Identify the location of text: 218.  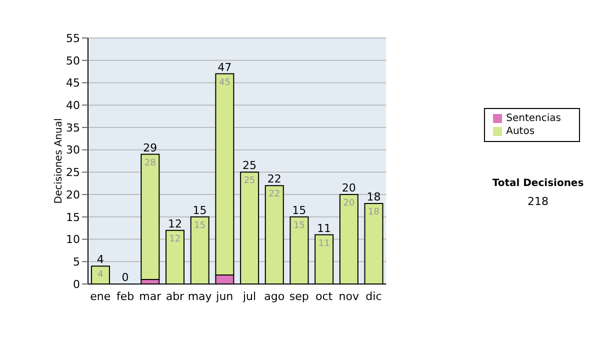
(538, 201).